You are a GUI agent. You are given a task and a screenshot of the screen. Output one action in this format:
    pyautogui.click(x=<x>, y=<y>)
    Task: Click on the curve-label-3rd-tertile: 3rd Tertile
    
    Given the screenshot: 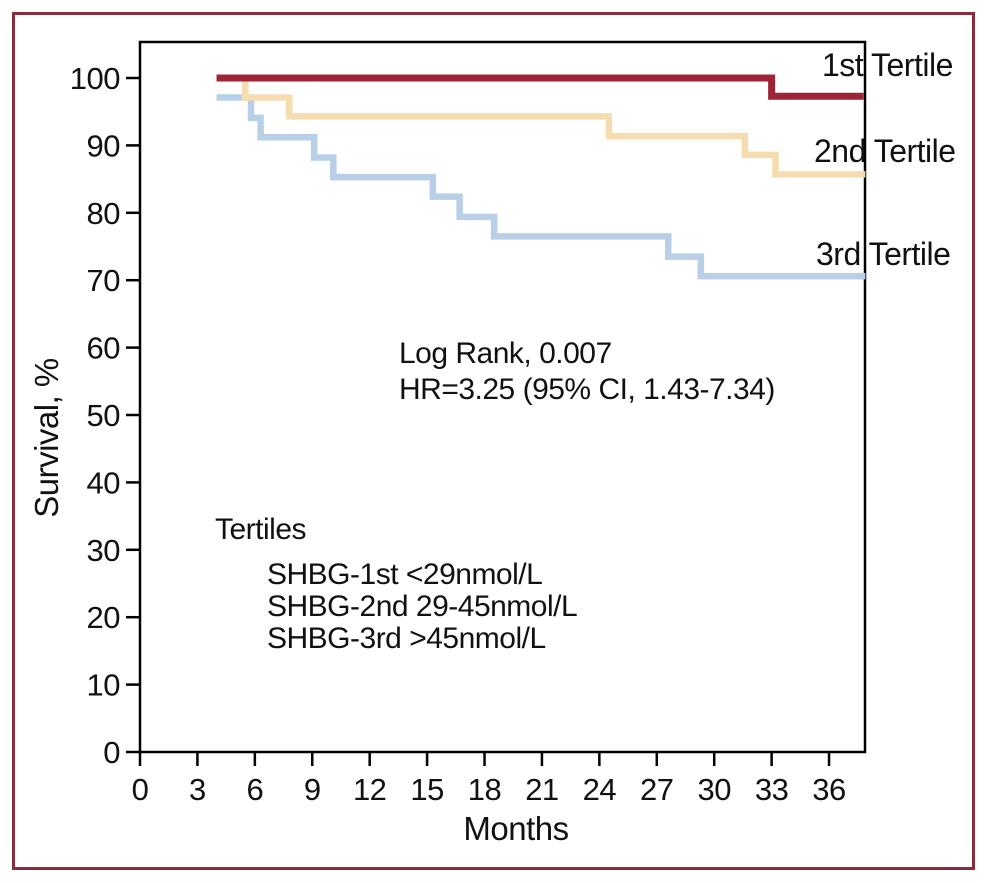 What is the action you would take?
    pyautogui.click(x=883, y=254)
    